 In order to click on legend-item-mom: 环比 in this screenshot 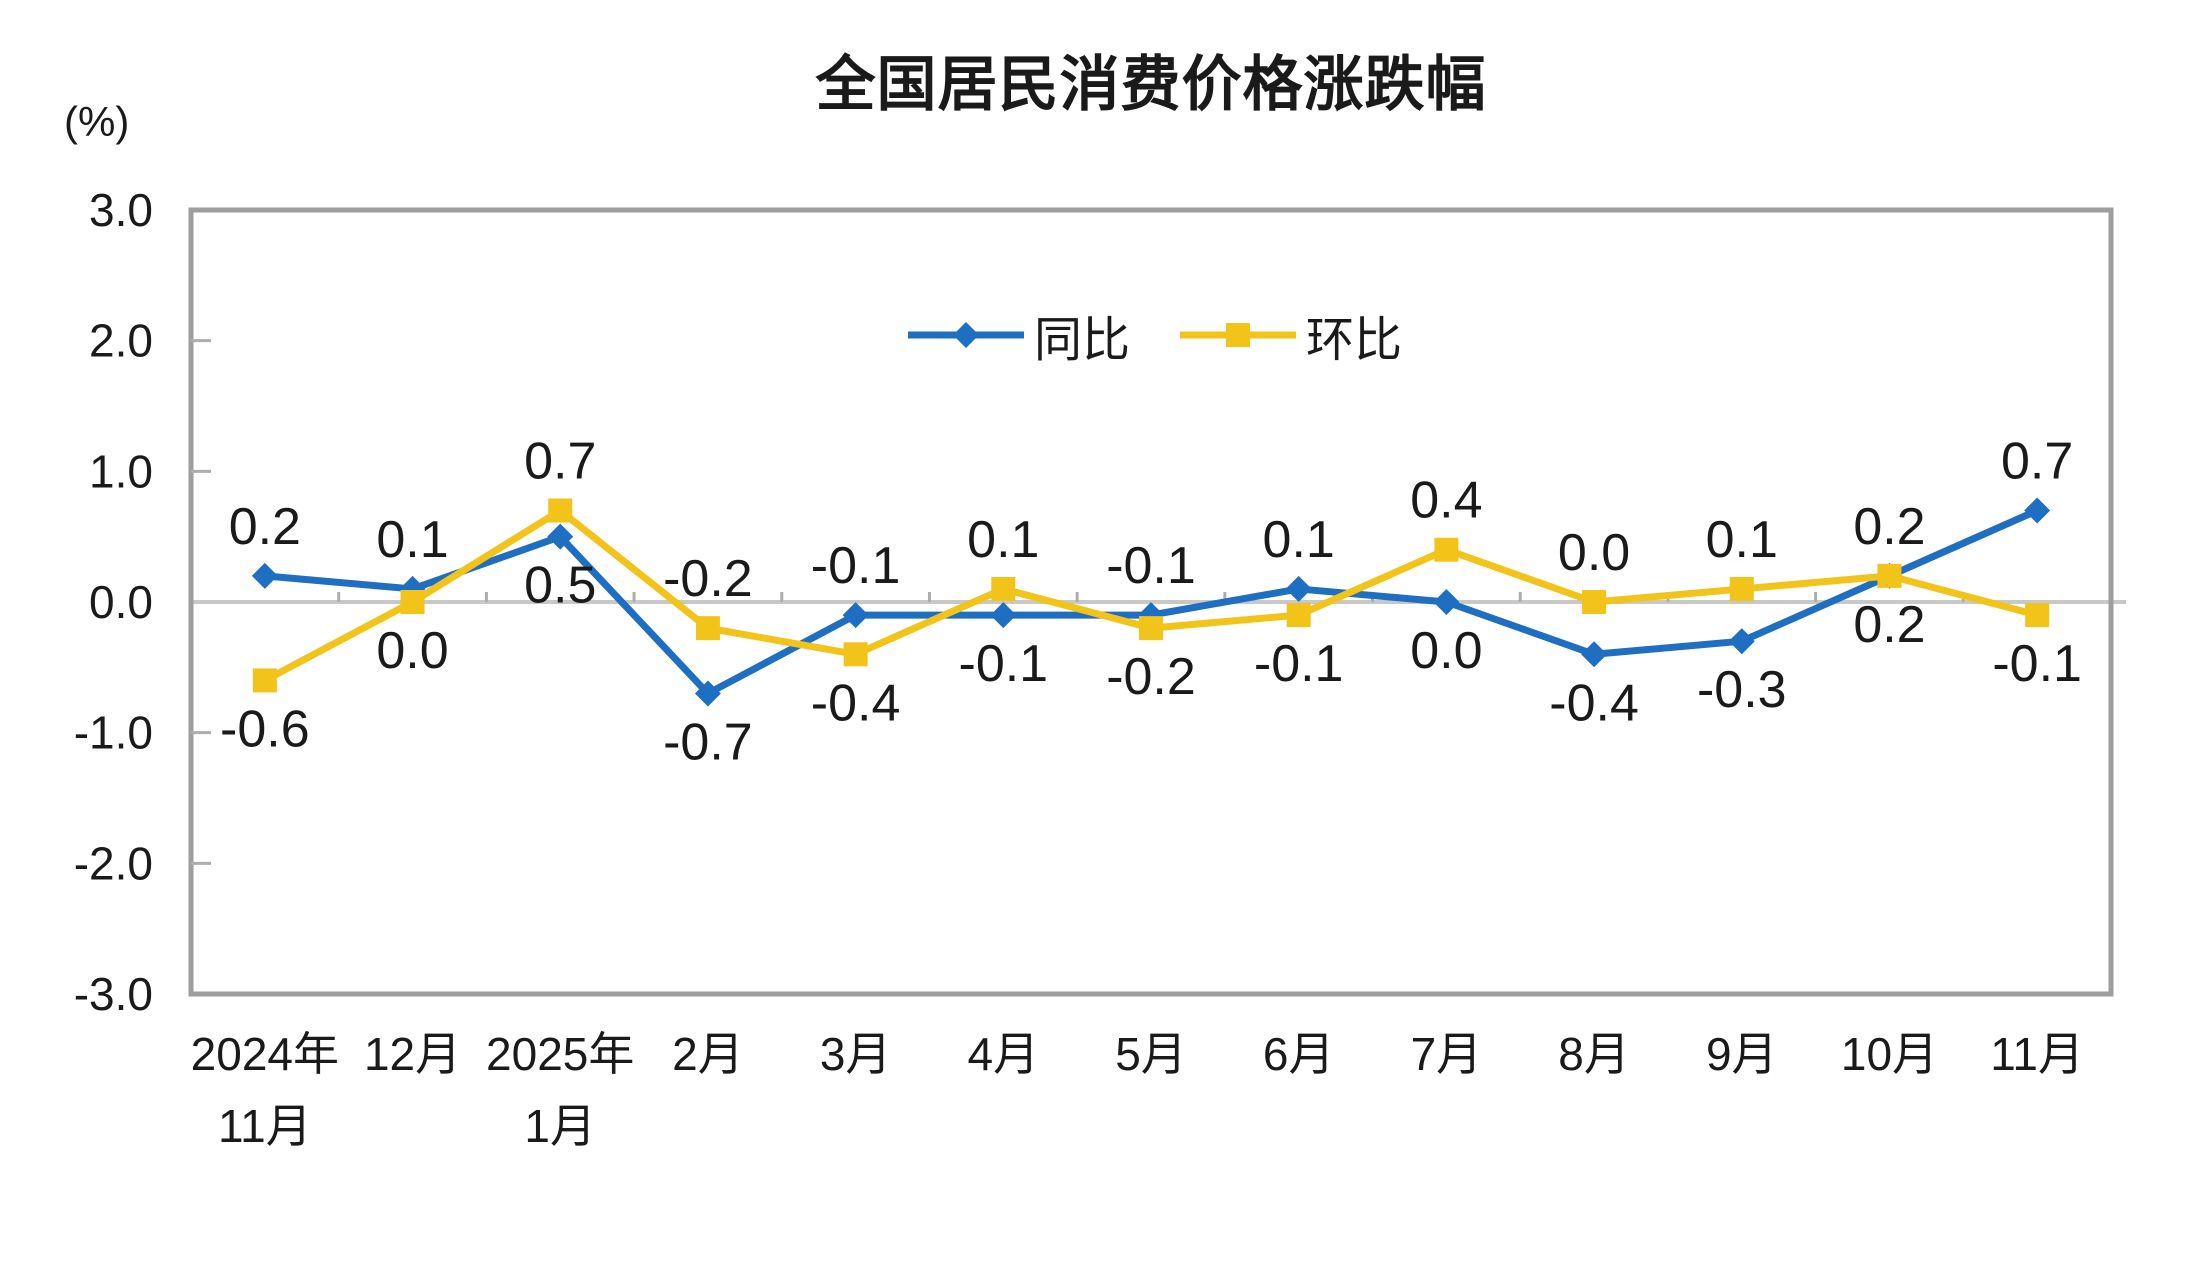, I will do `click(1291, 335)`.